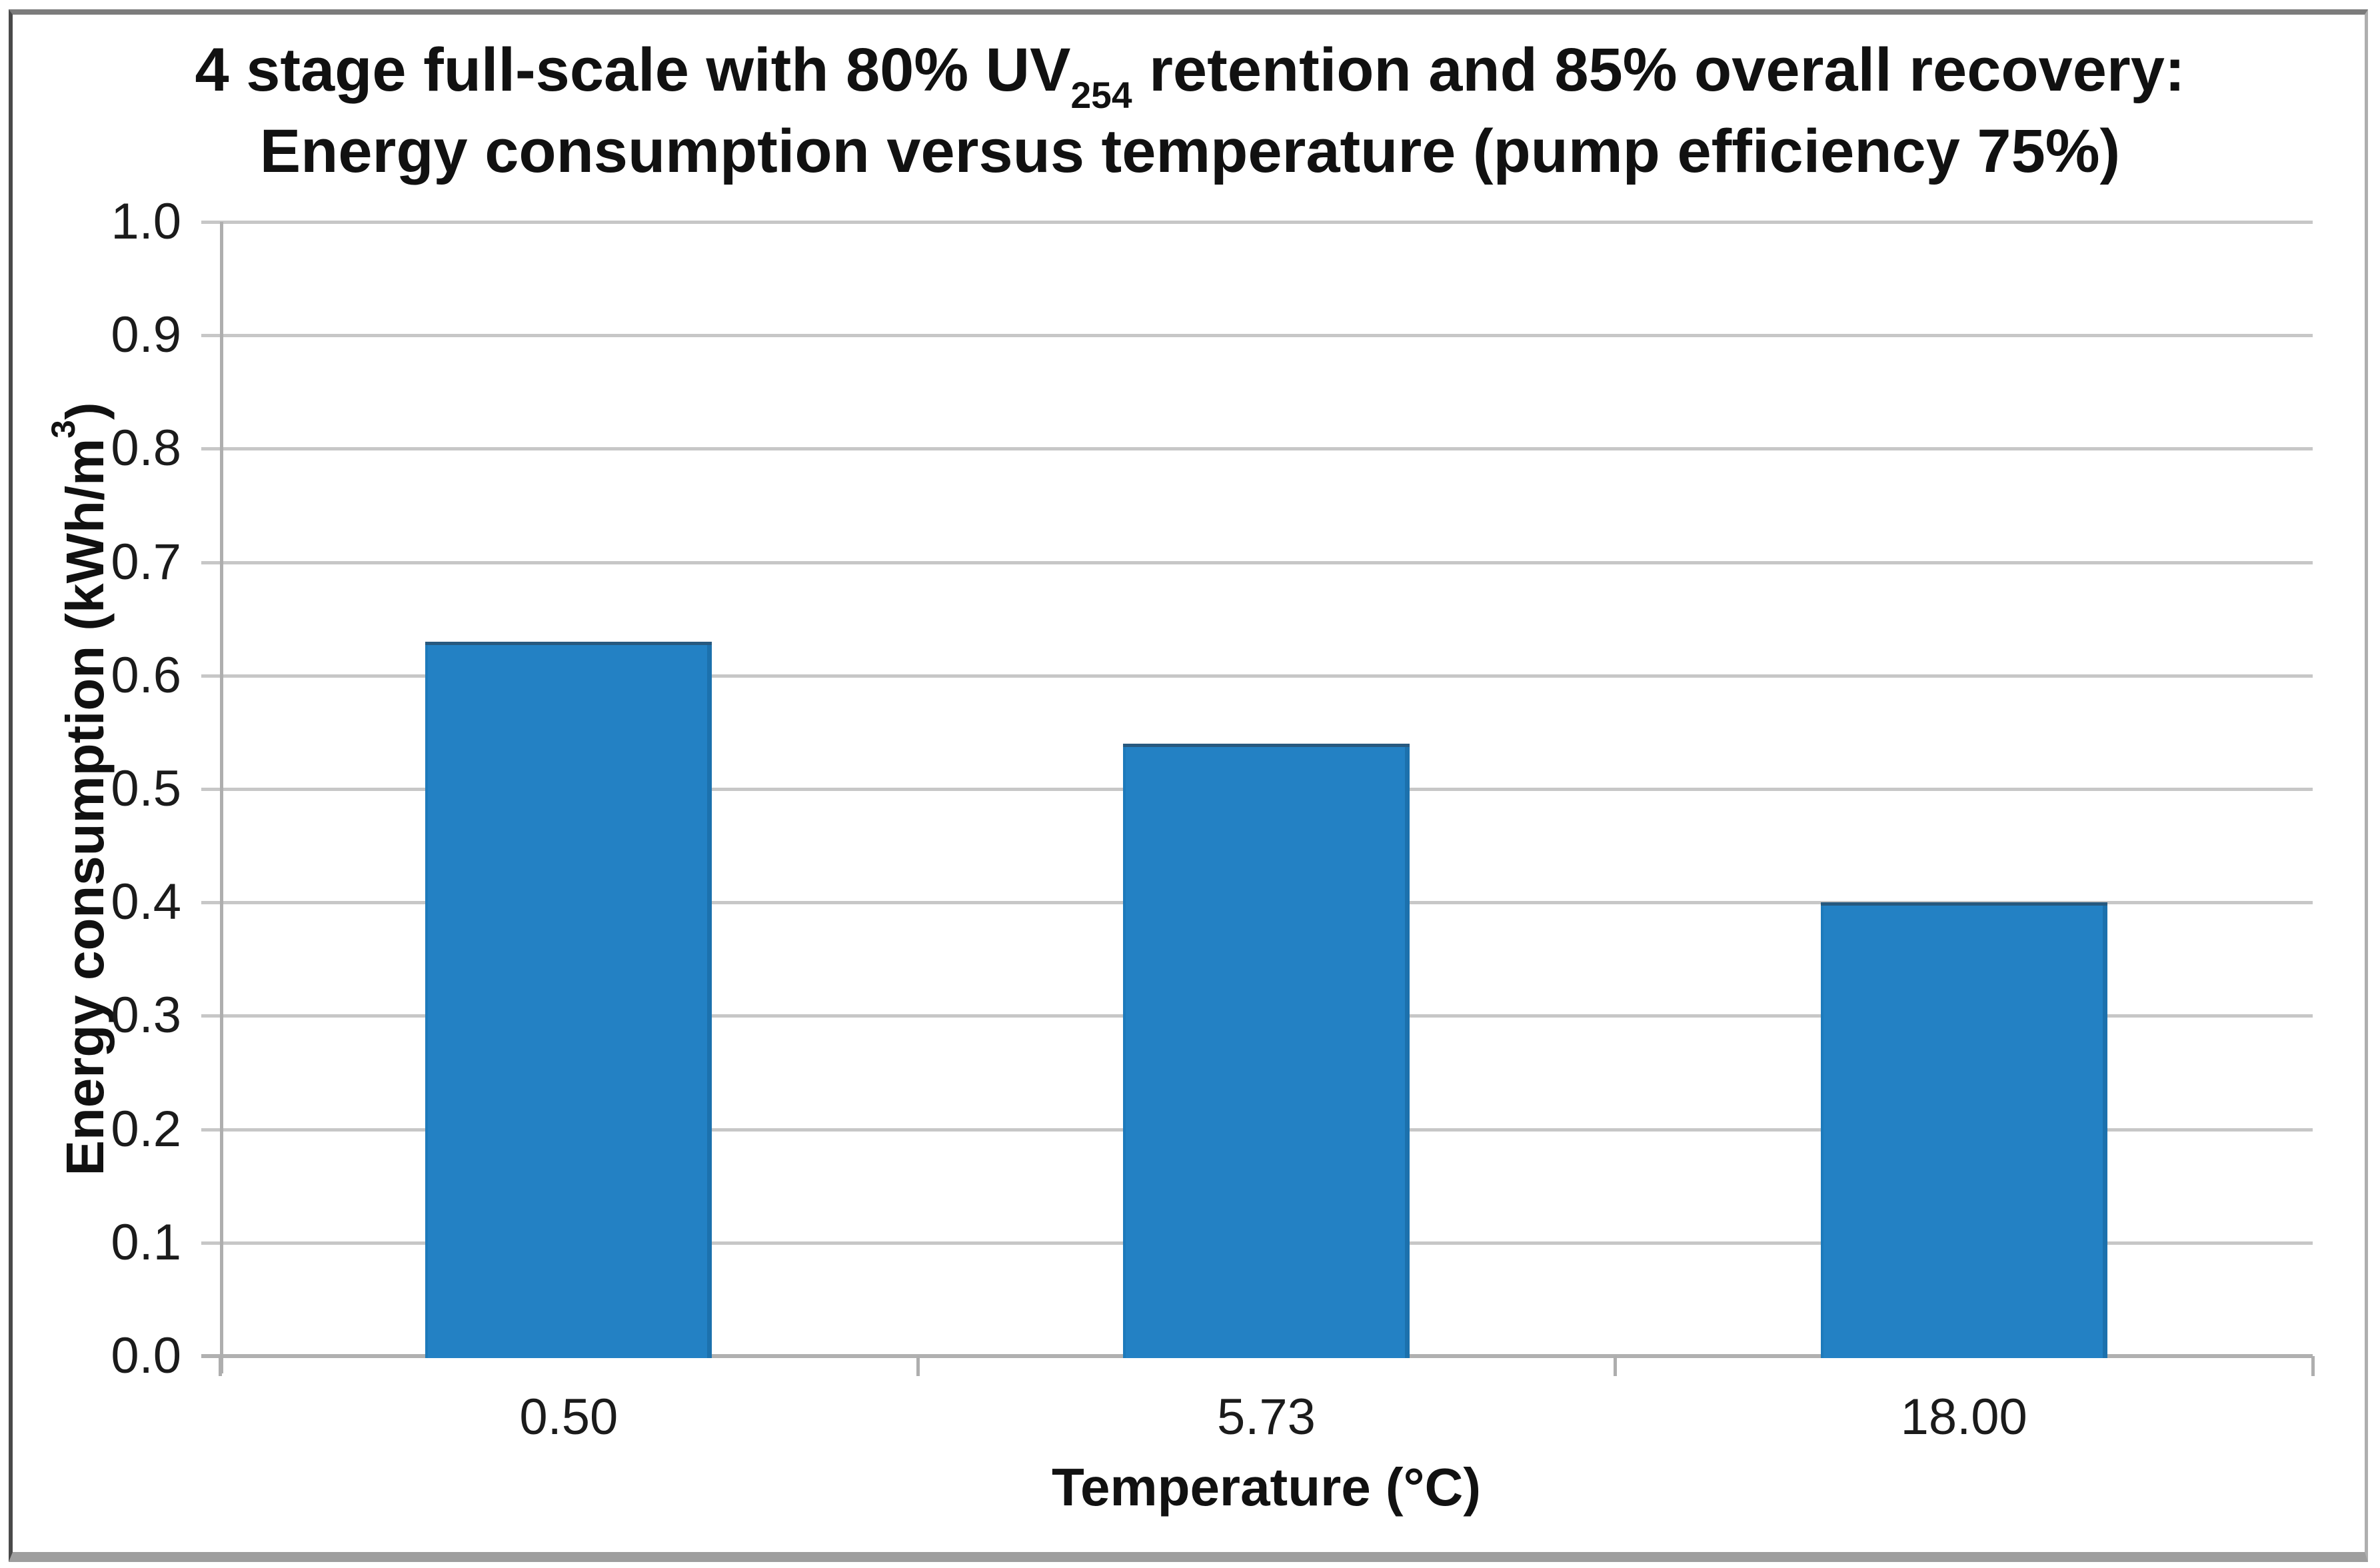 This screenshot has width=2380, height=1568. What do you see at coordinates (1963, 1417) in the screenshot?
I see `x-tick-label-18.00: 18.00` at bounding box center [1963, 1417].